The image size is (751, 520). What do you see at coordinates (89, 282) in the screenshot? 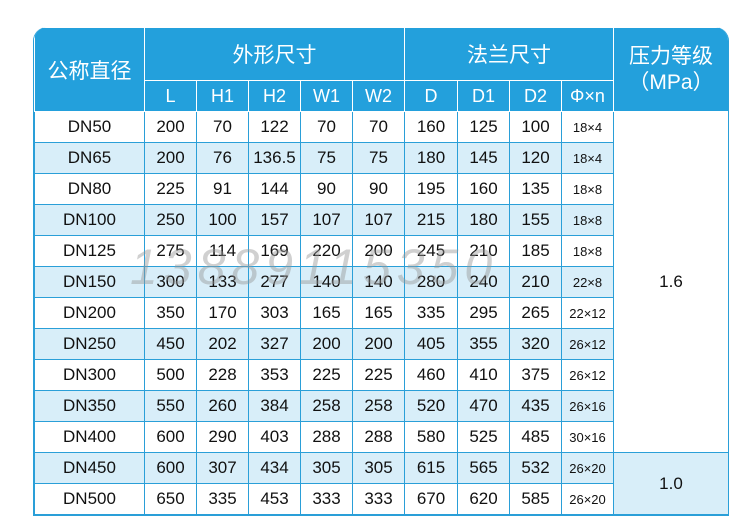
I see `nominal-diameter-cell: DN150` at bounding box center [89, 282].